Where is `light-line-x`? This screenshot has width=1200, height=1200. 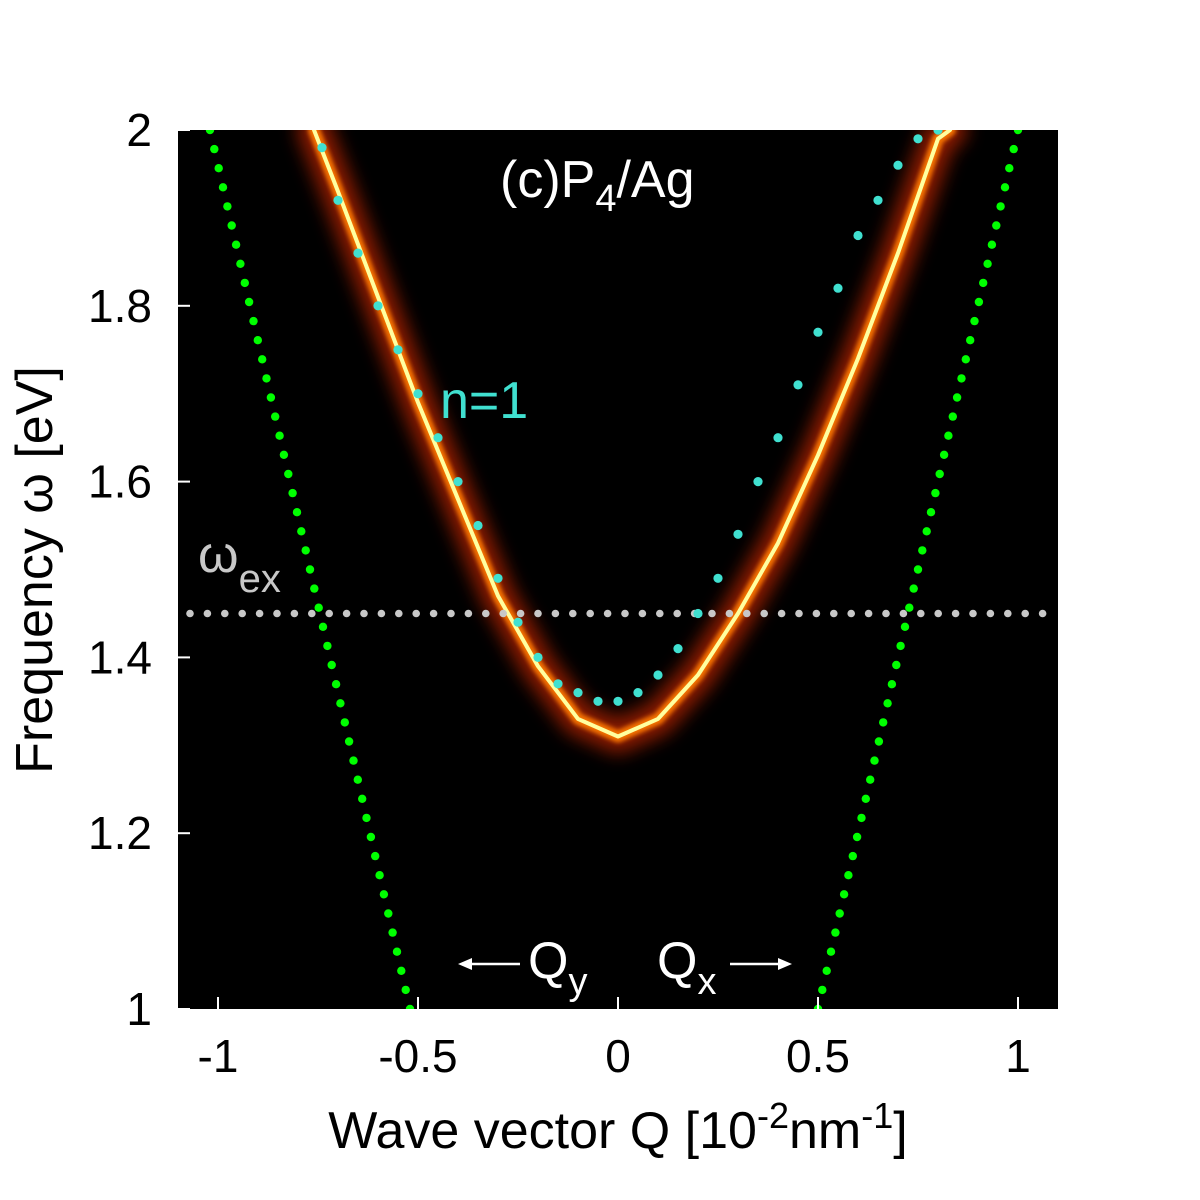
light-line-x is located at coordinates (918, 569).